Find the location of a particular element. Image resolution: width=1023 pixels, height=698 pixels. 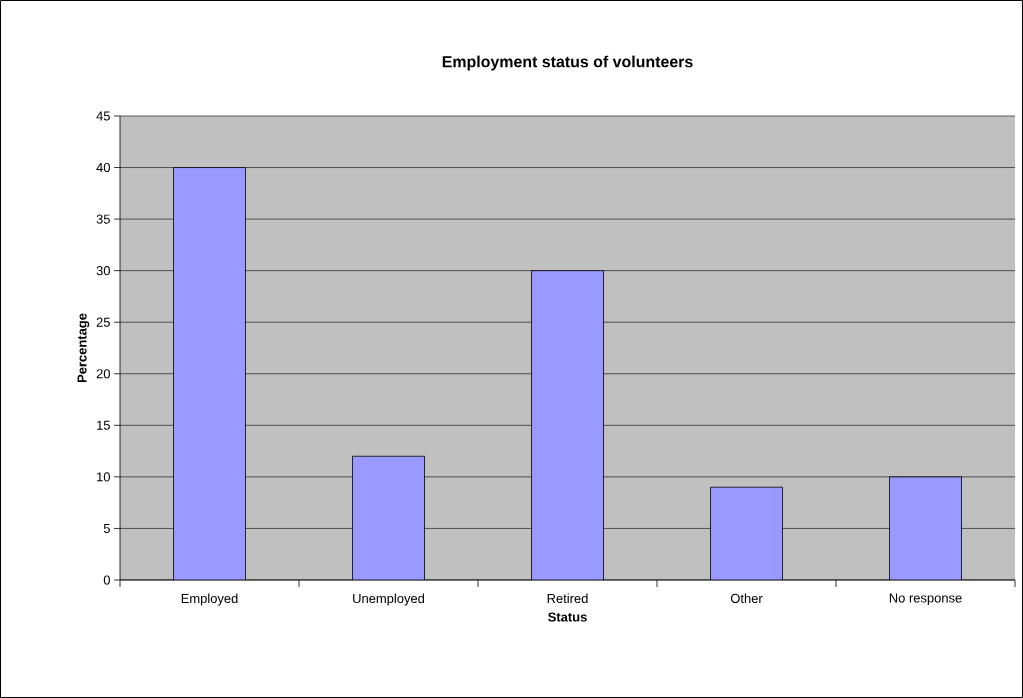

y-tick-label: 25 is located at coordinates (103, 322).